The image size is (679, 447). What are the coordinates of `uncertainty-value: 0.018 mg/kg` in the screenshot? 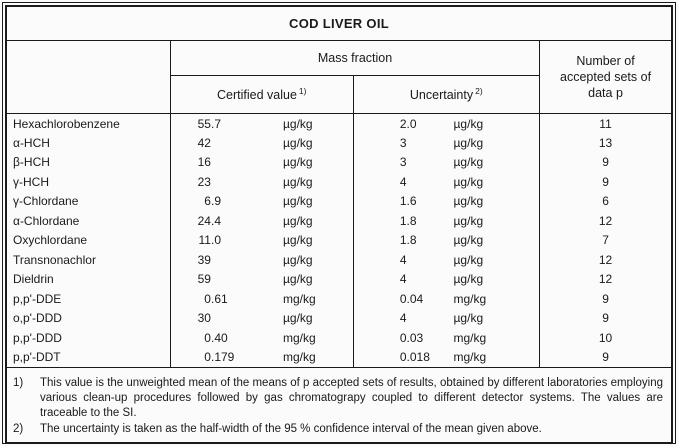 It's located at (447, 357).